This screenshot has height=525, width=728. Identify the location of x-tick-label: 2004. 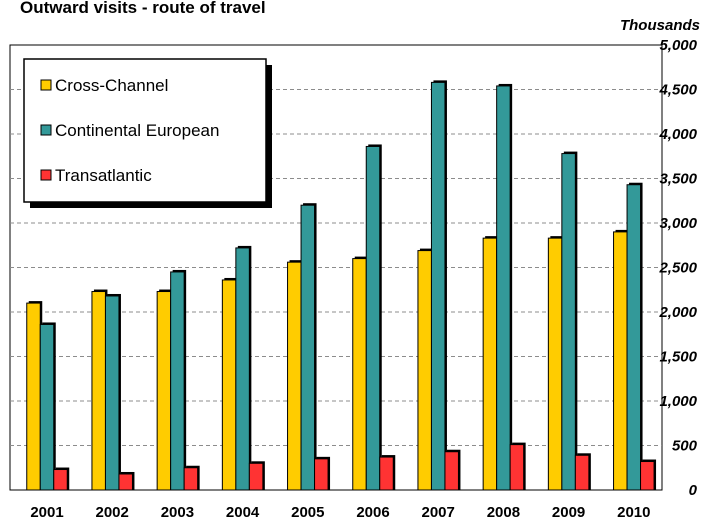
(243, 512).